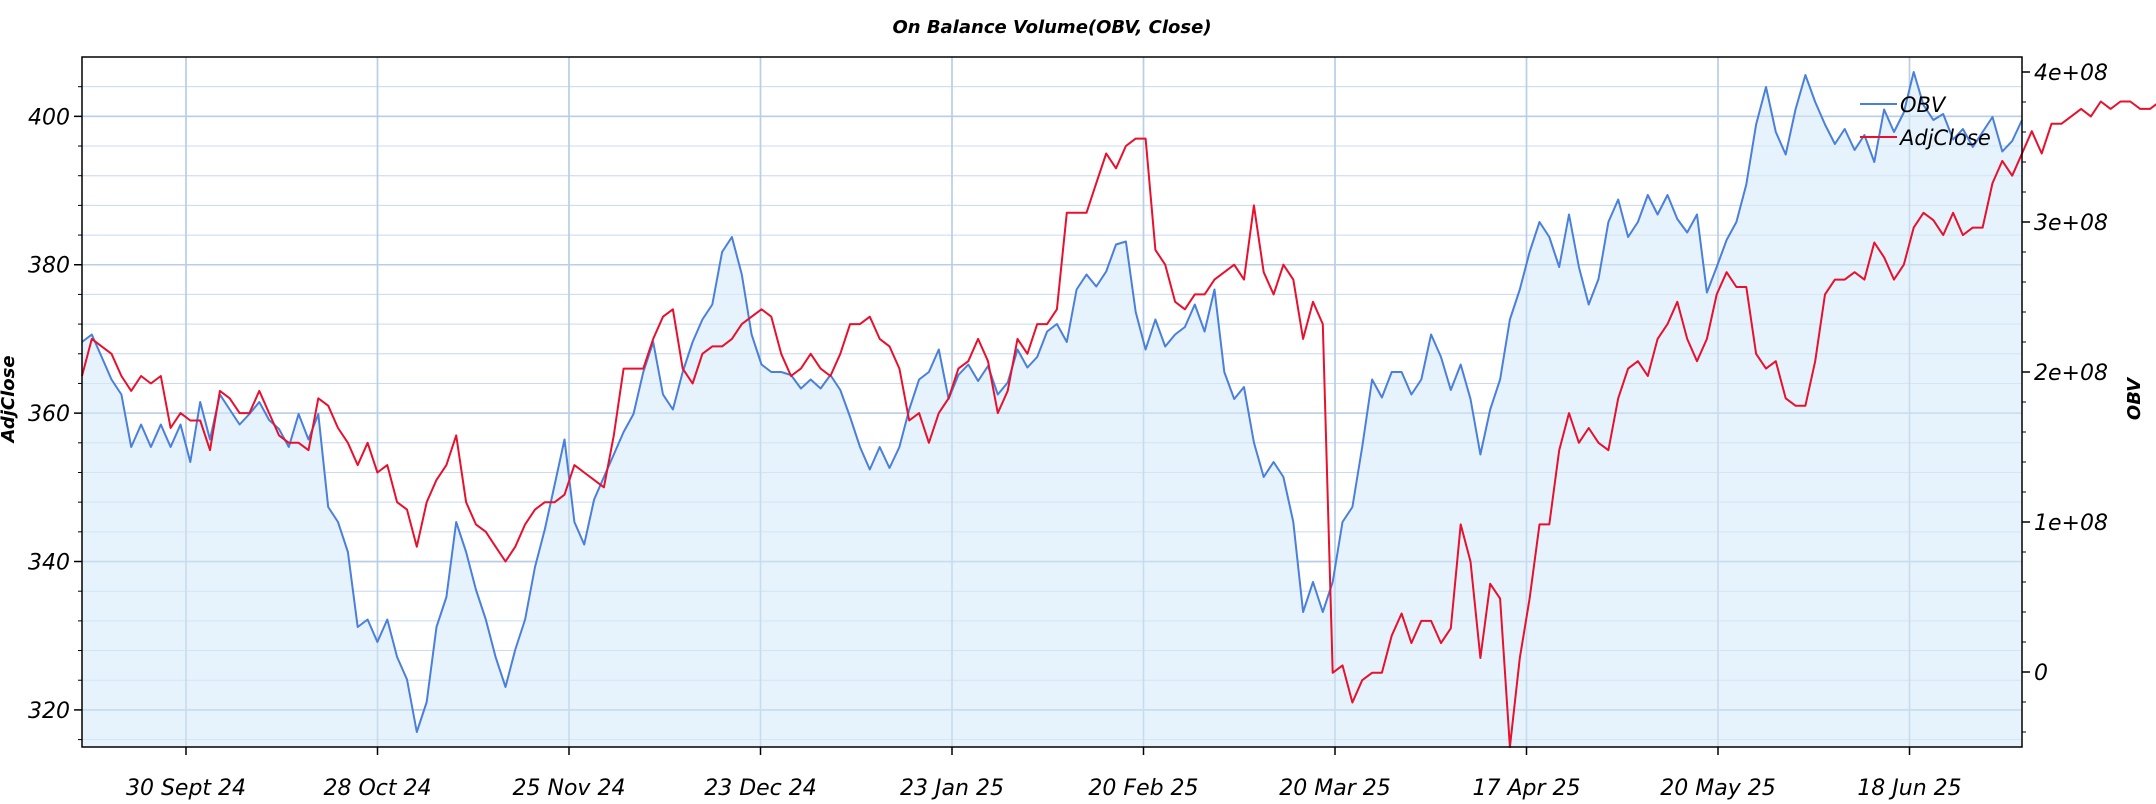 This screenshot has height=804, width=2156. I want to click on x-tick-label: 28 Oct 24, so click(377, 788).